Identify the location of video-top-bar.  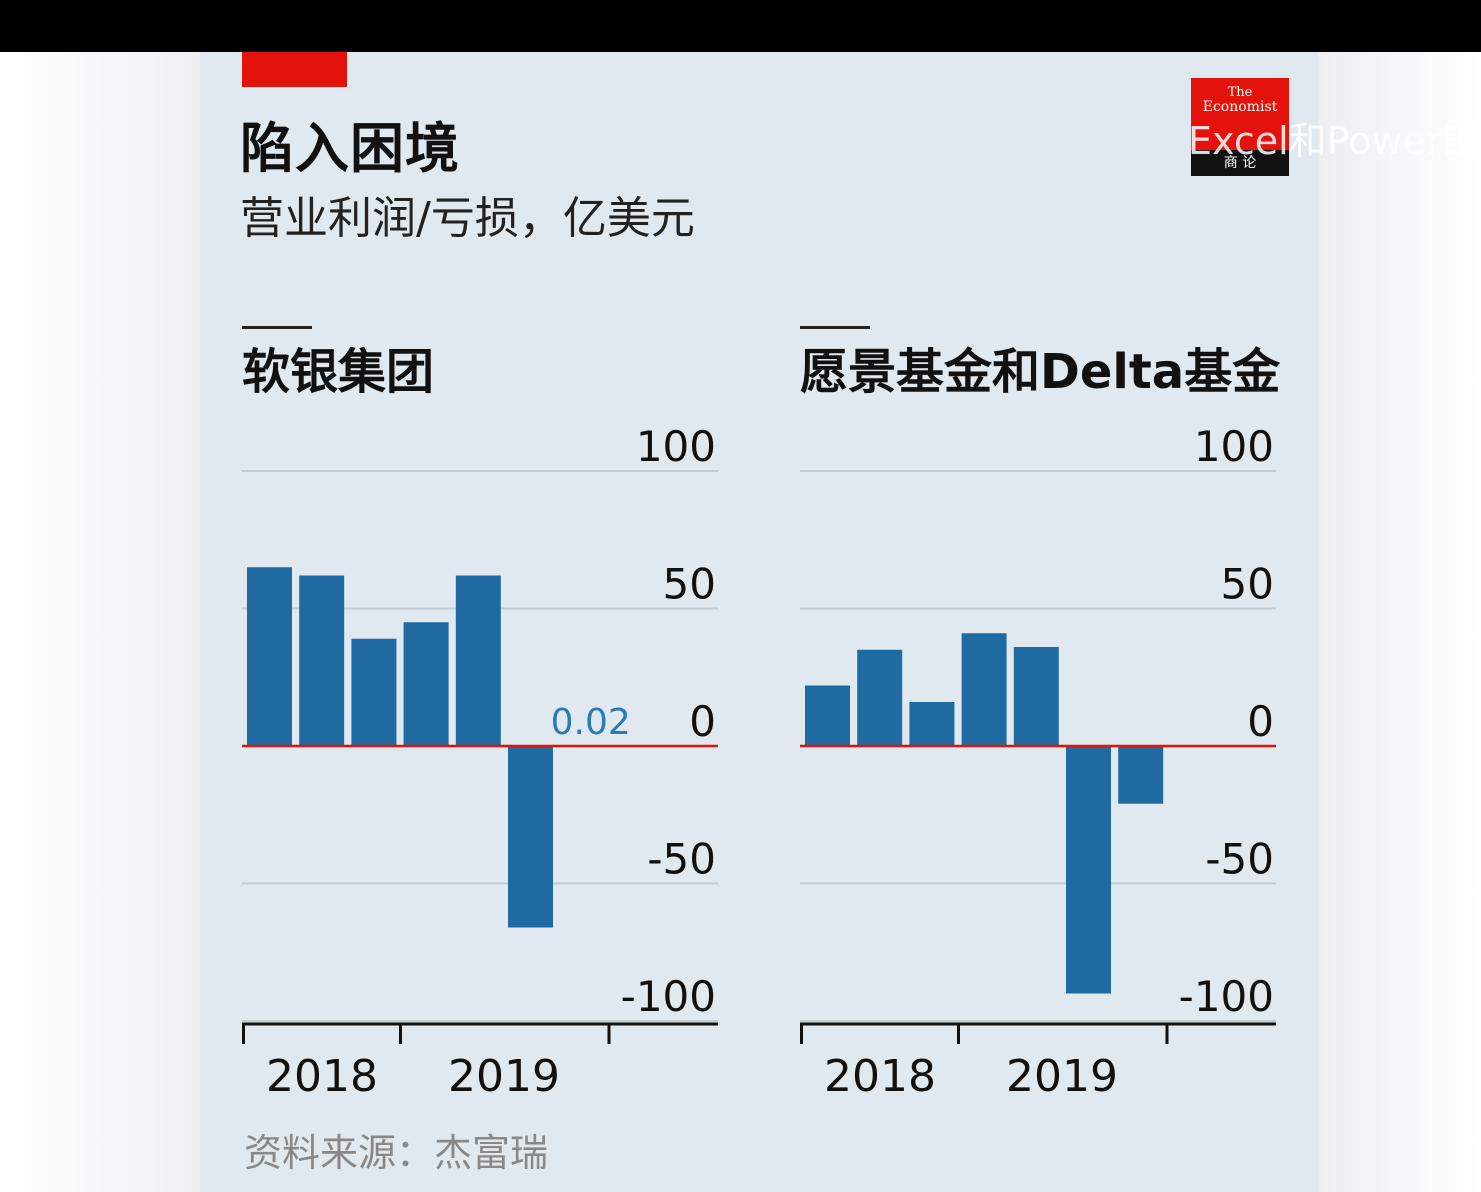
(740, 26).